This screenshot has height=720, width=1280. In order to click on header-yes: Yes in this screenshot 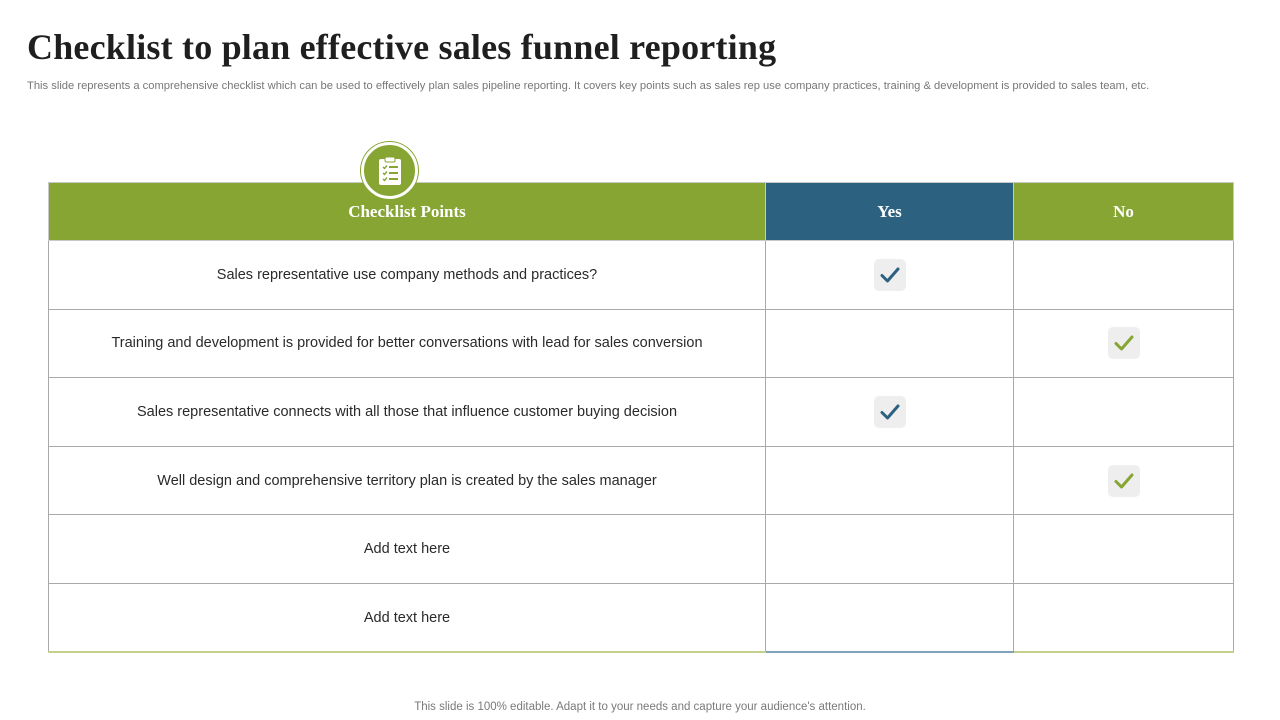, I will do `click(889, 211)`.